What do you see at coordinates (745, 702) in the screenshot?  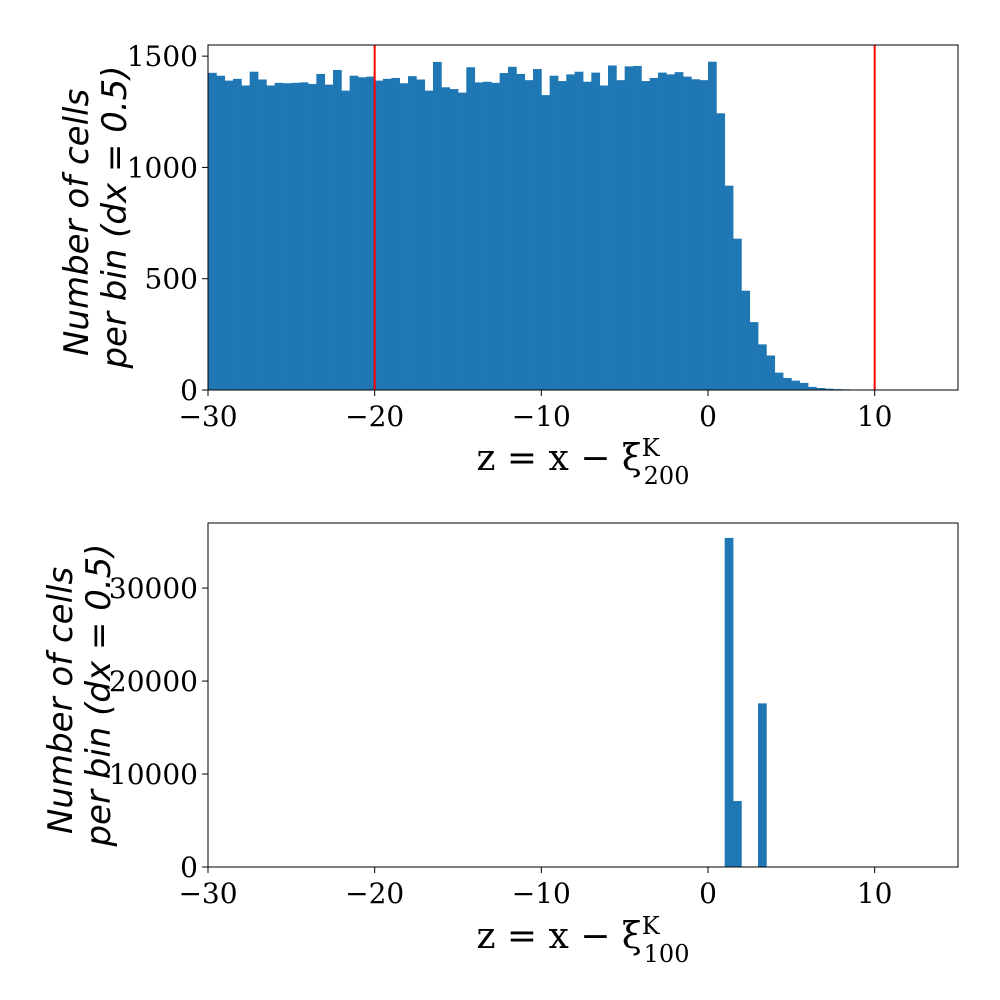 I see `bottom-histogram-bars` at bounding box center [745, 702].